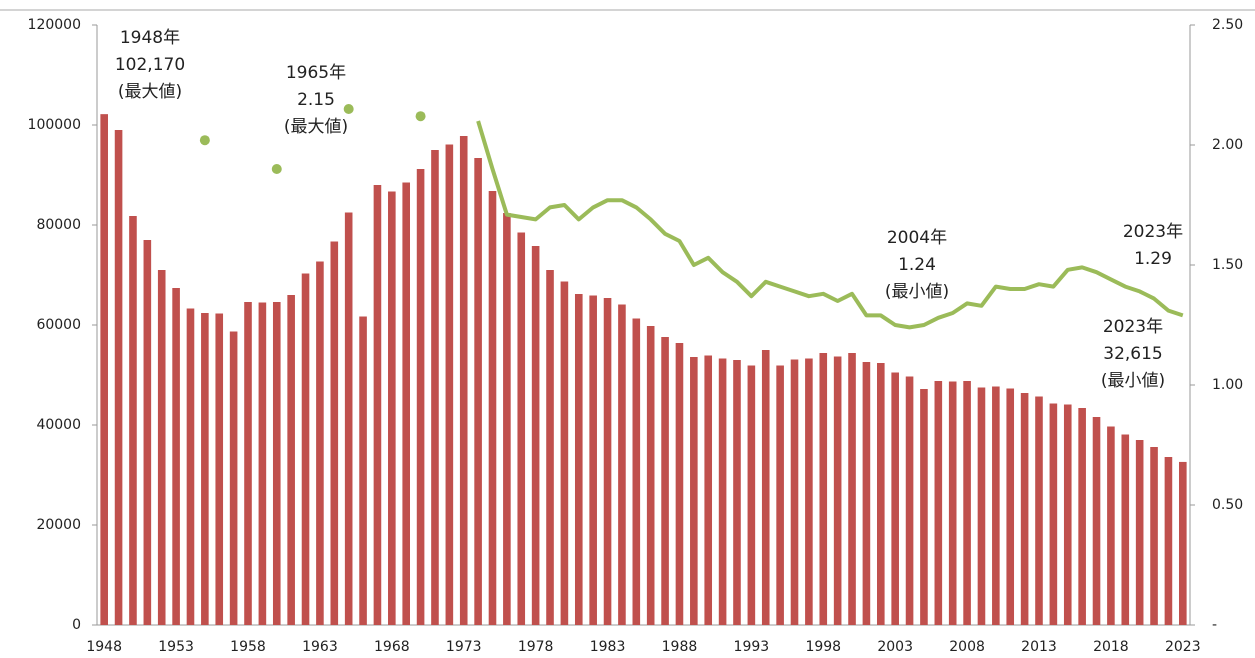  I want to click on annotation: (最小値), so click(917, 292).